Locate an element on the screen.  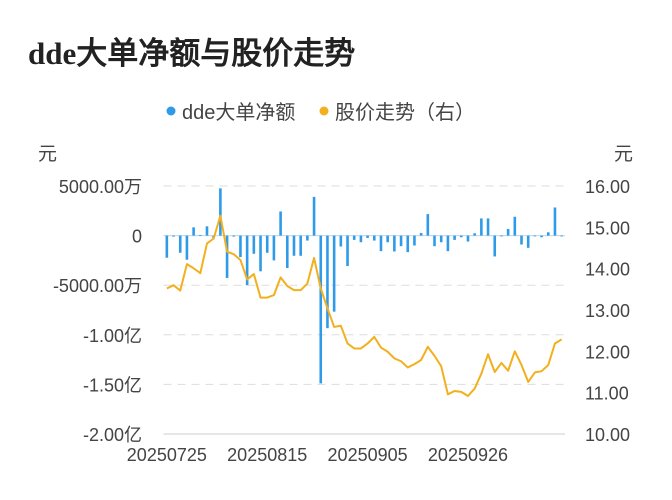
x-tick-label: 20250905 is located at coordinates (368, 455).